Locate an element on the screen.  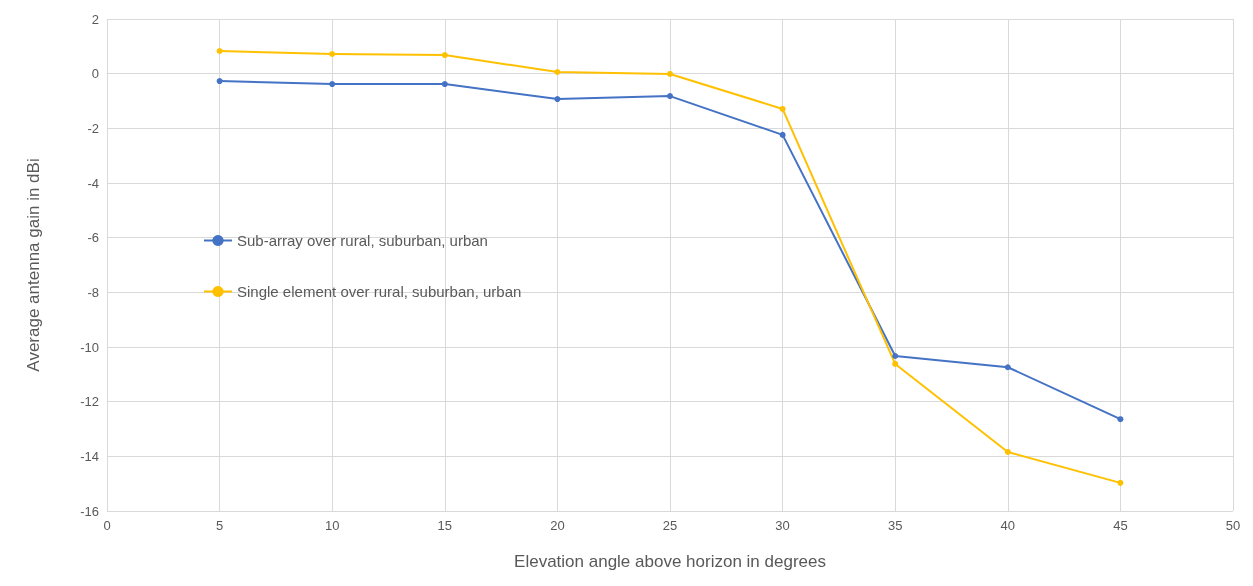
x-tick-label: 20 is located at coordinates (557, 525).